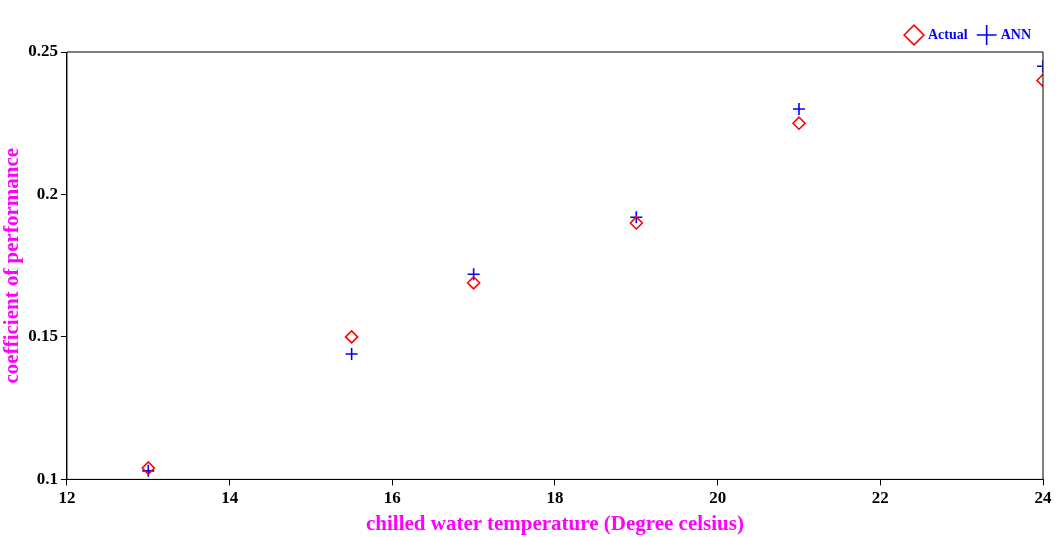  I want to click on legend-label: Actual, so click(948, 34).